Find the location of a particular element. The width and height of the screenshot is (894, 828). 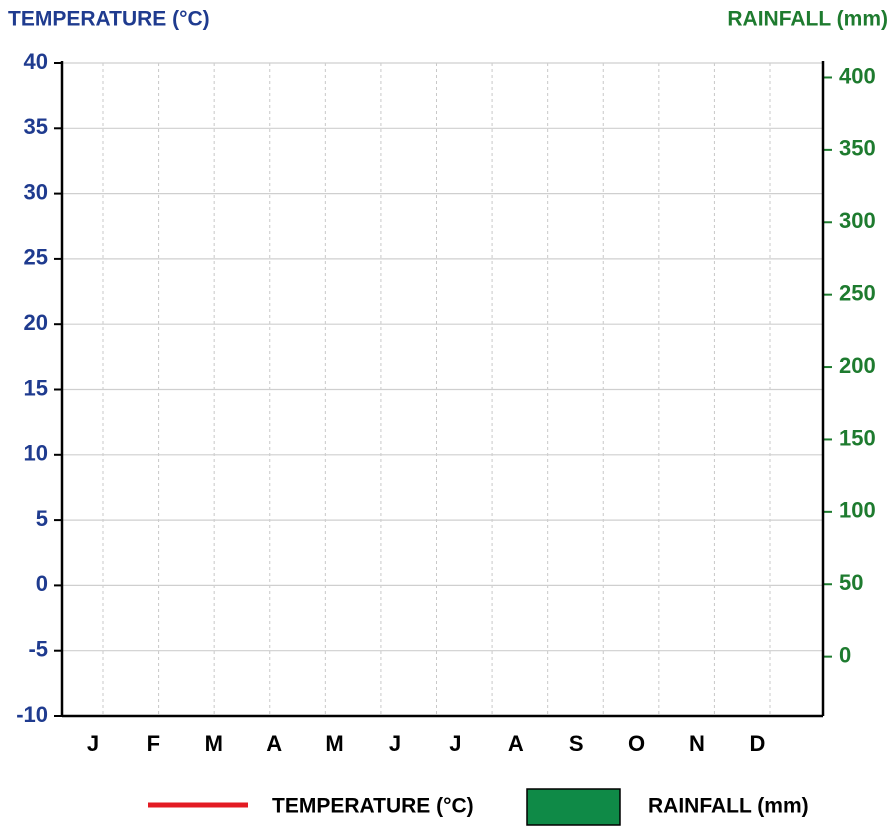

y-tick-label: 20 is located at coordinates (36, 322).